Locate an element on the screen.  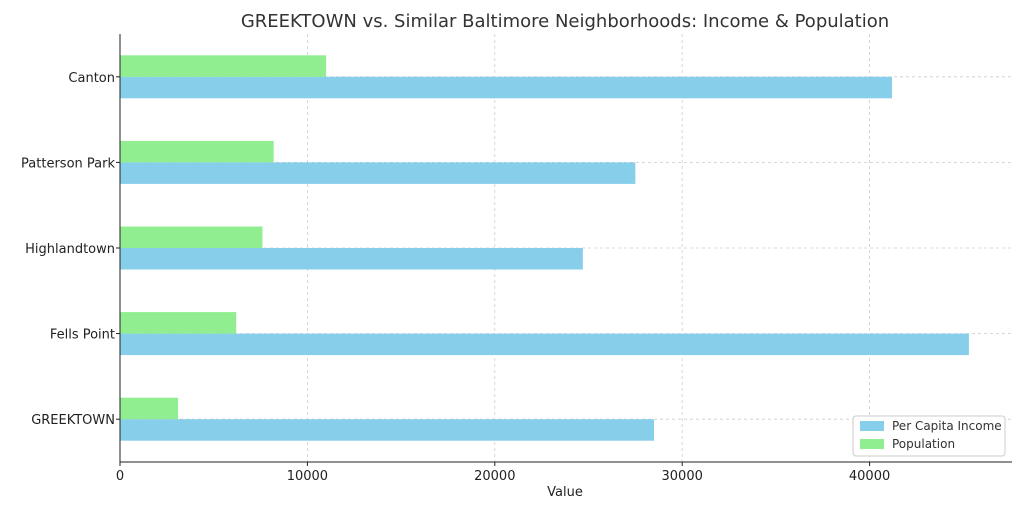
y-tick-label: Fells Point is located at coordinates (82, 335).